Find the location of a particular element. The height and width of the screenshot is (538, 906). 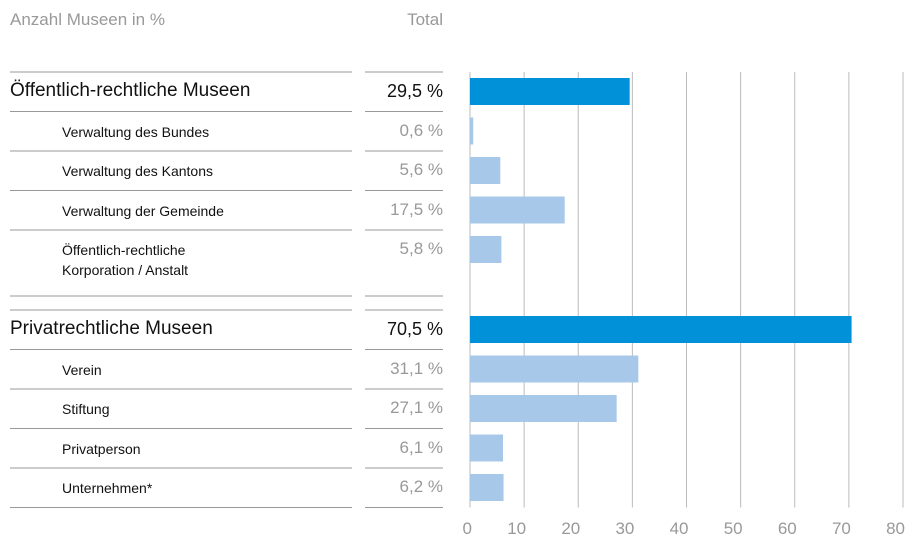

x-tick-label: 60 is located at coordinates (787, 528).